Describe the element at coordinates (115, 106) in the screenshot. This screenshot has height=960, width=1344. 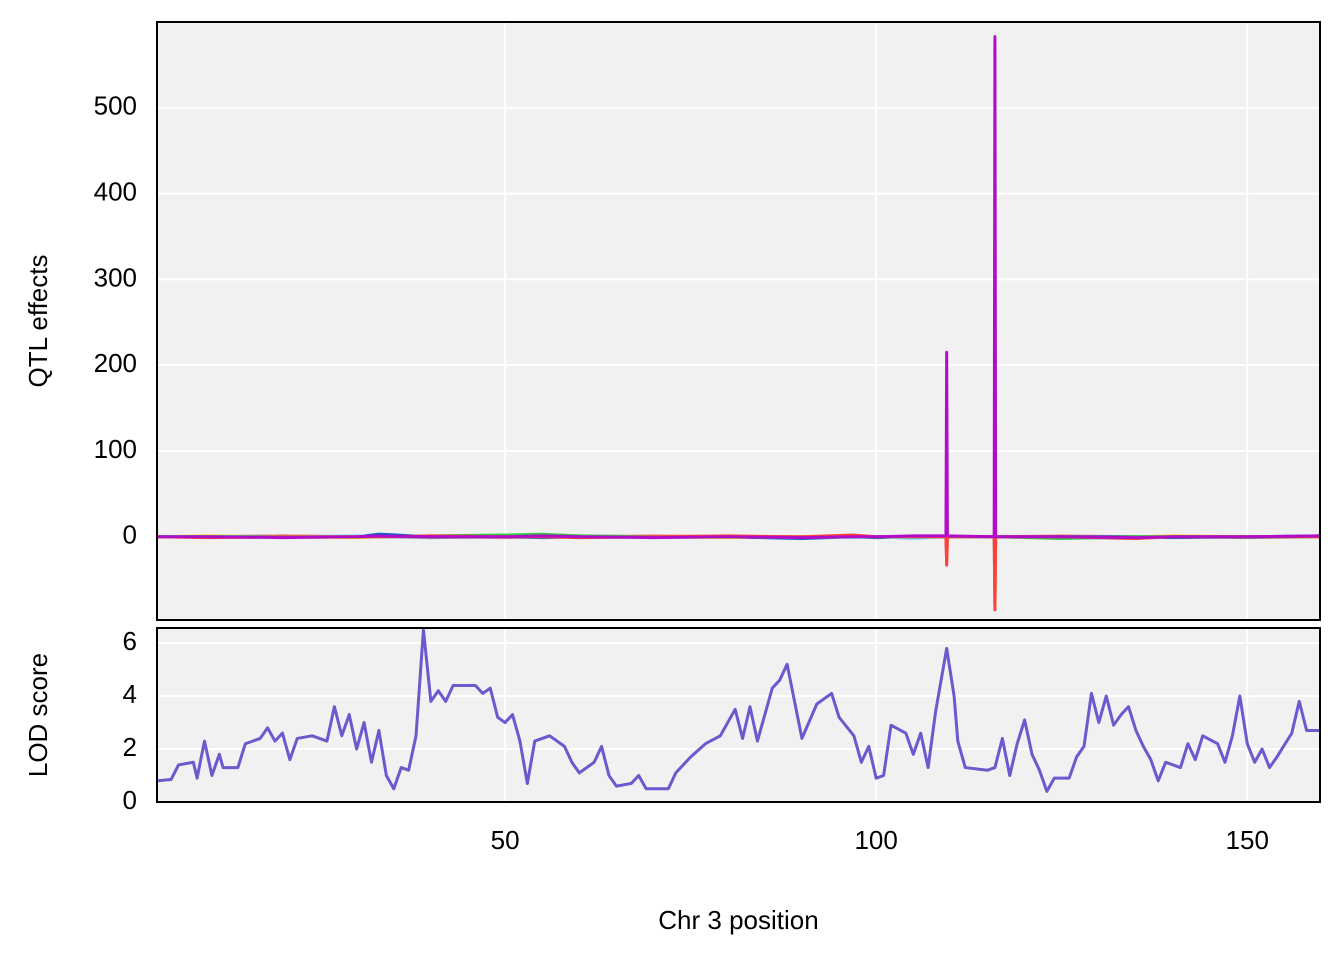
I see `y-tick-label: 500` at that location.